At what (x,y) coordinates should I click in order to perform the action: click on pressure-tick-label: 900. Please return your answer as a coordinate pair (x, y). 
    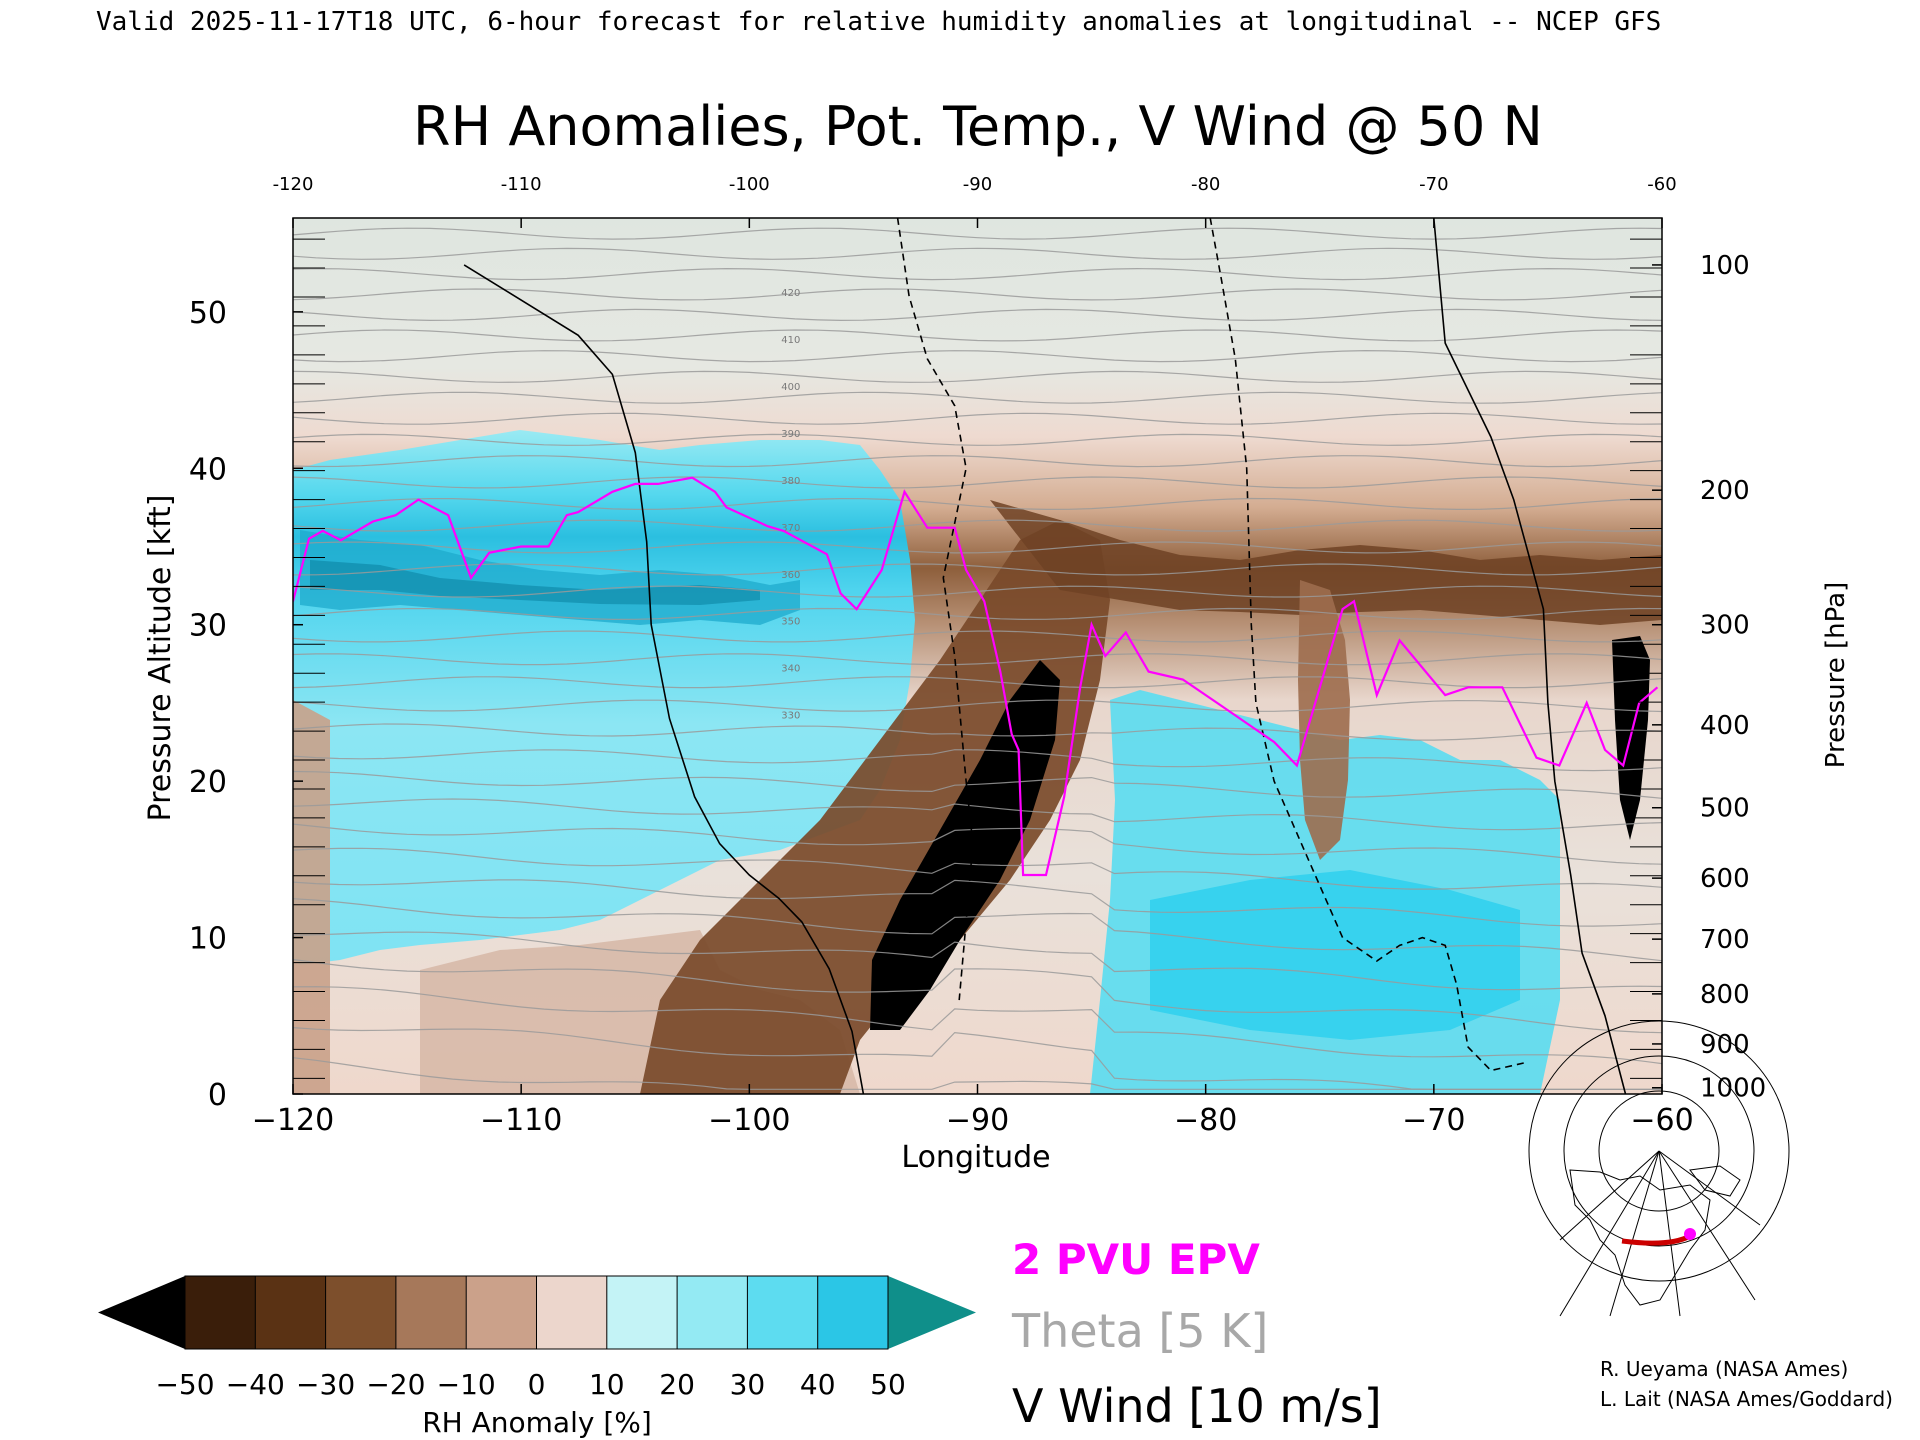
    Looking at the image, I should click on (1725, 1045).